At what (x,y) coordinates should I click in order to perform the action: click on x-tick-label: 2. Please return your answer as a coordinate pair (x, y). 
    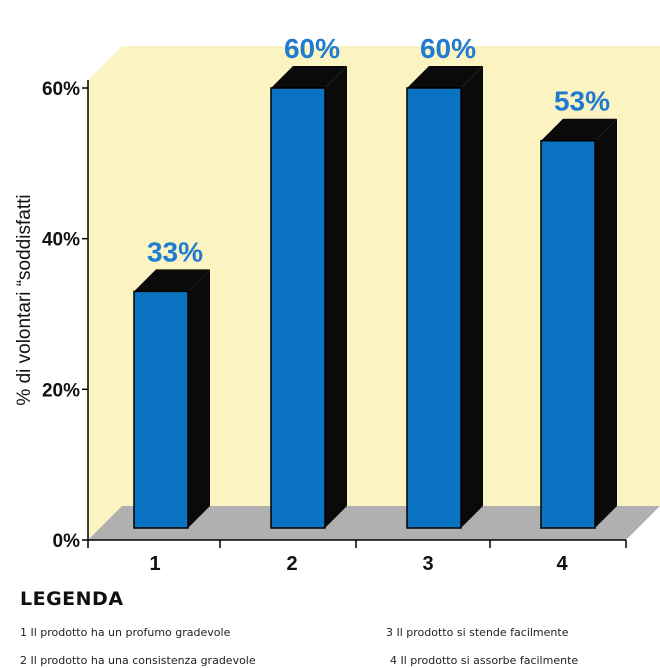
    Looking at the image, I should click on (291, 564).